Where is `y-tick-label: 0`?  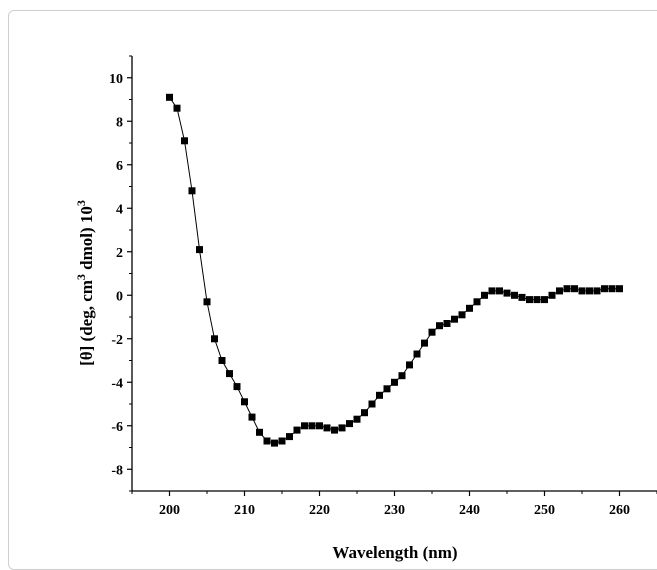
y-tick-label: 0 is located at coordinates (119, 296).